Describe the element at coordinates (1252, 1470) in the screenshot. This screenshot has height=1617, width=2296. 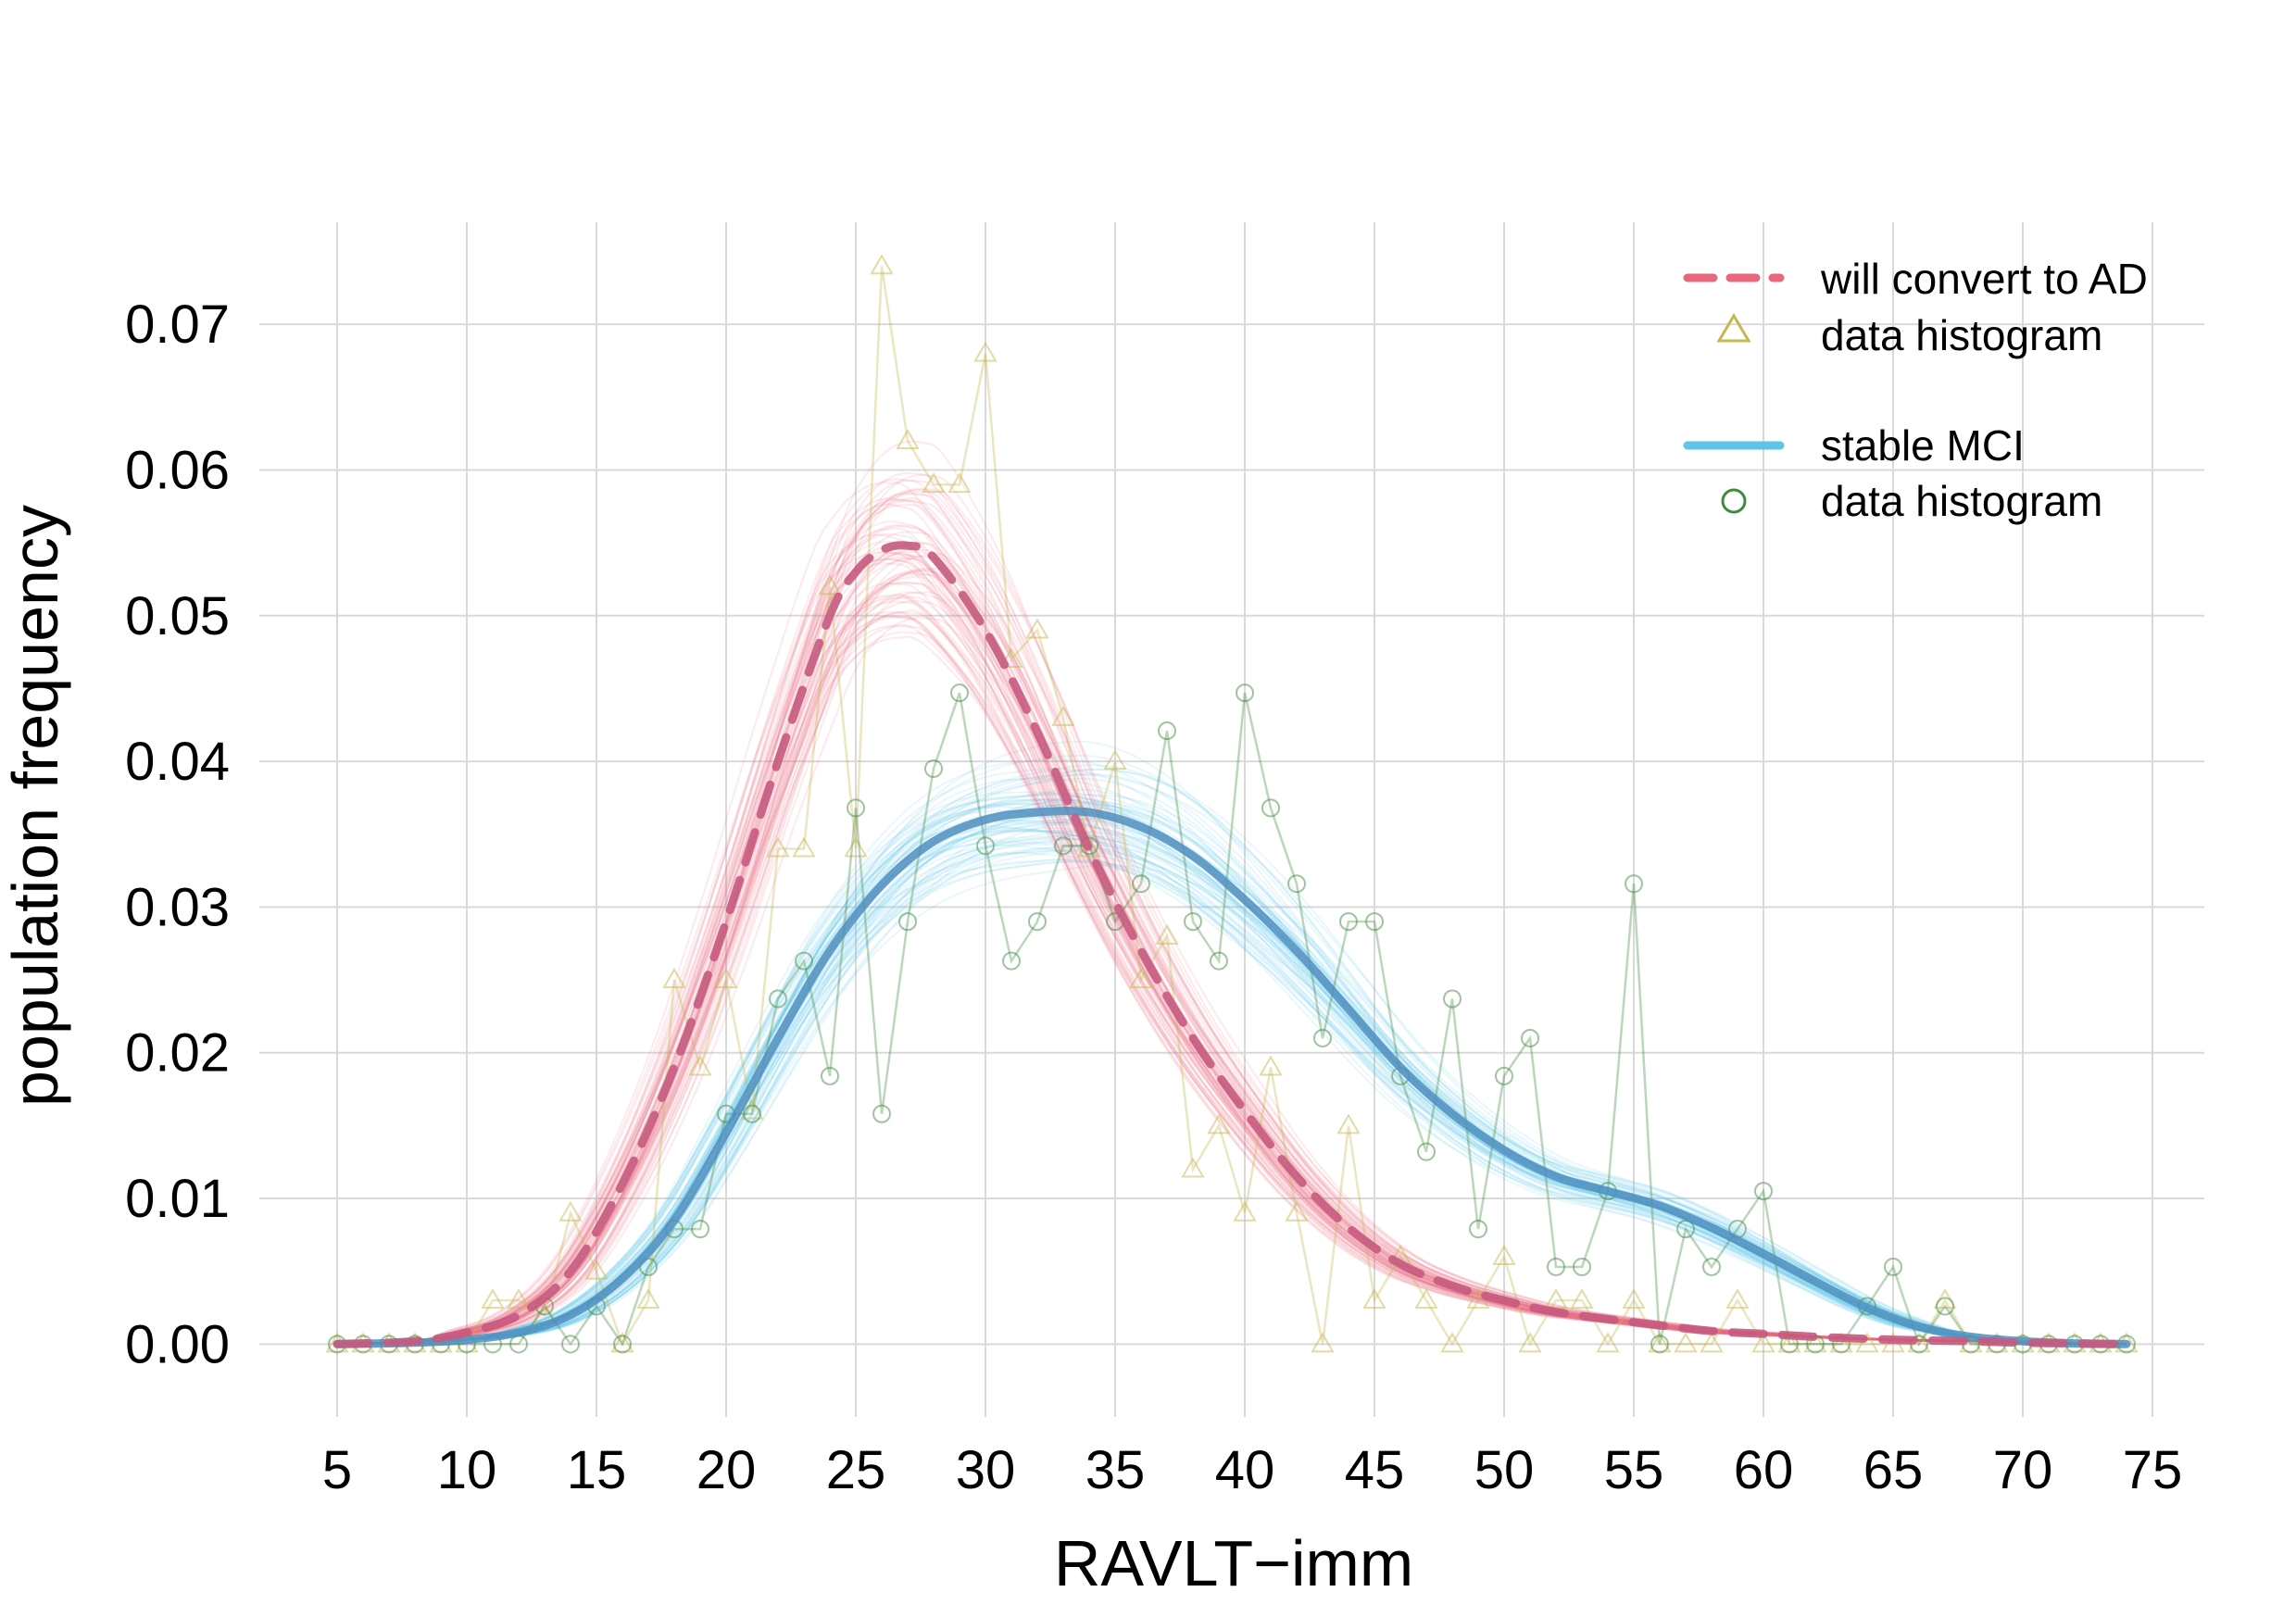
I see `x-axis-ticks: 5 10 15 20 25 30 35 40 45 50 55 60 65 70 75` at that location.